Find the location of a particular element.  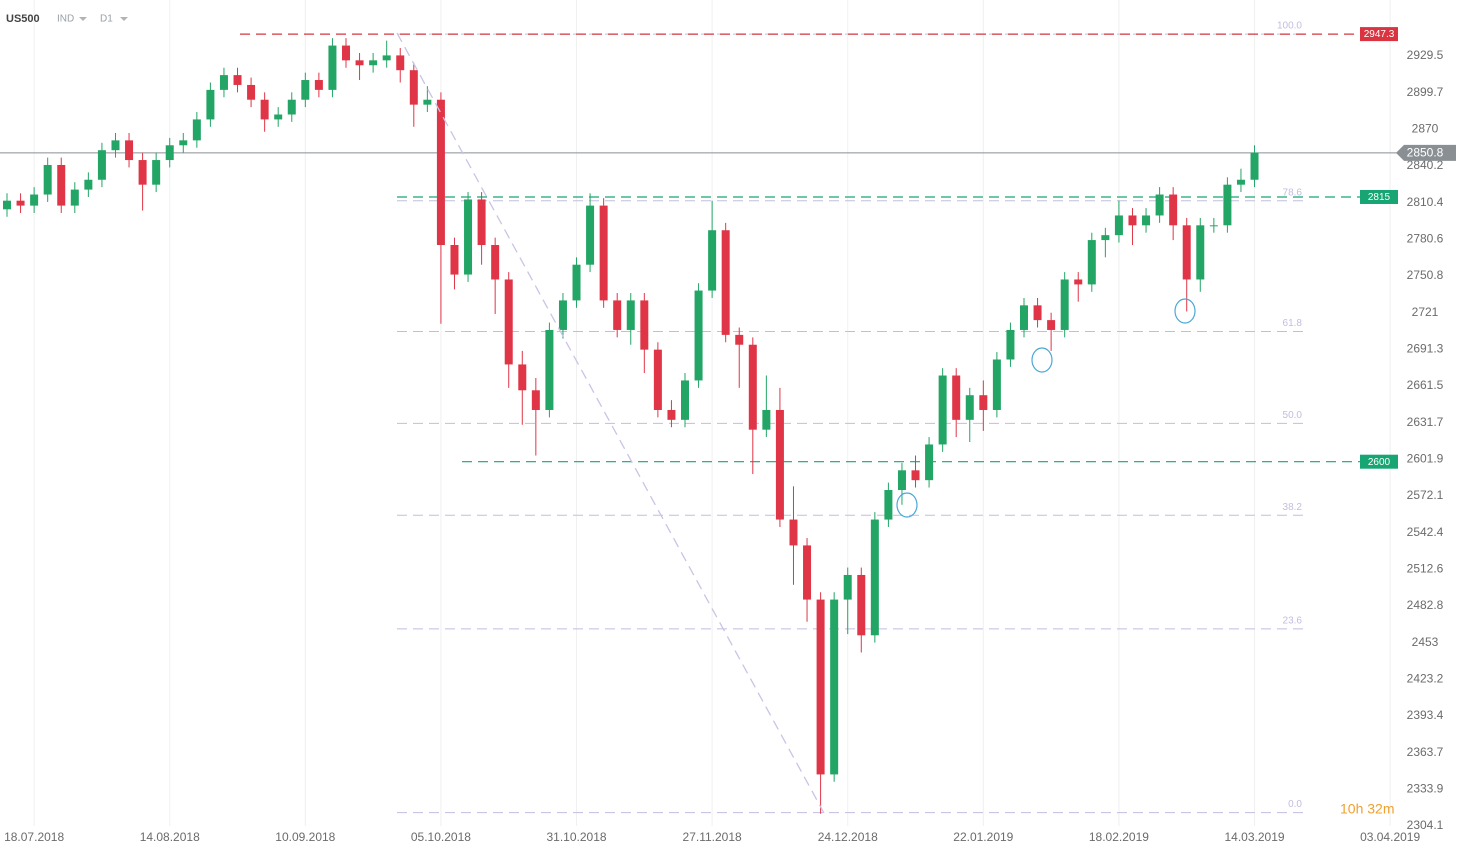

x-tick-label: 18.02.2019 is located at coordinates (1119, 837).